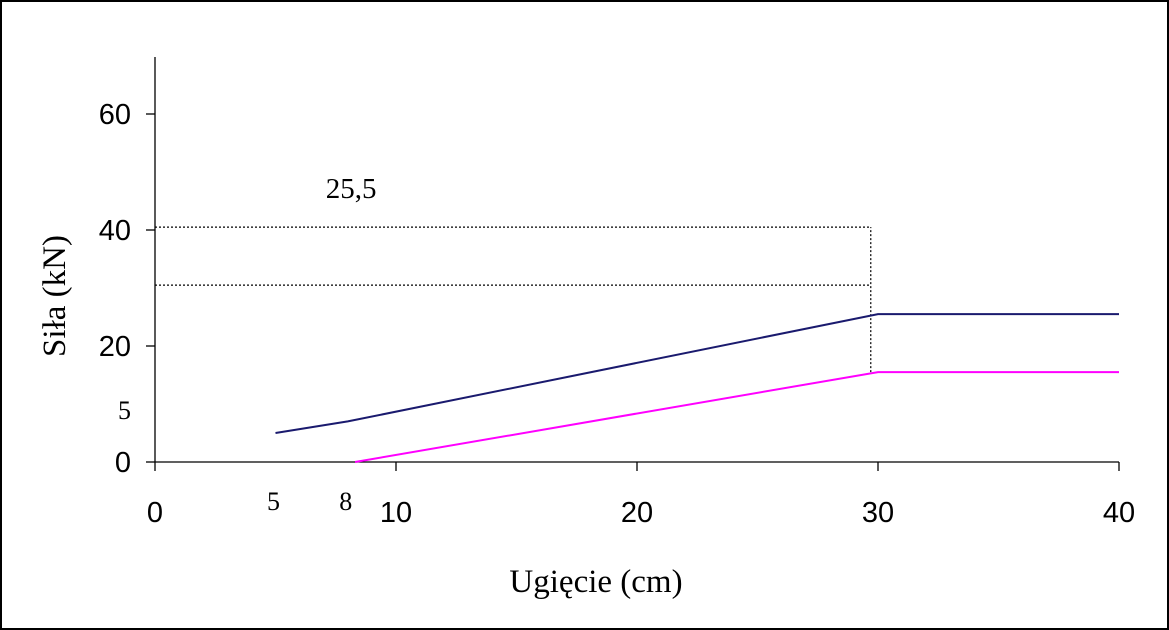 This screenshot has width=1169, height=630. I want to click on y-tick-label: 0, so click(123, 463).